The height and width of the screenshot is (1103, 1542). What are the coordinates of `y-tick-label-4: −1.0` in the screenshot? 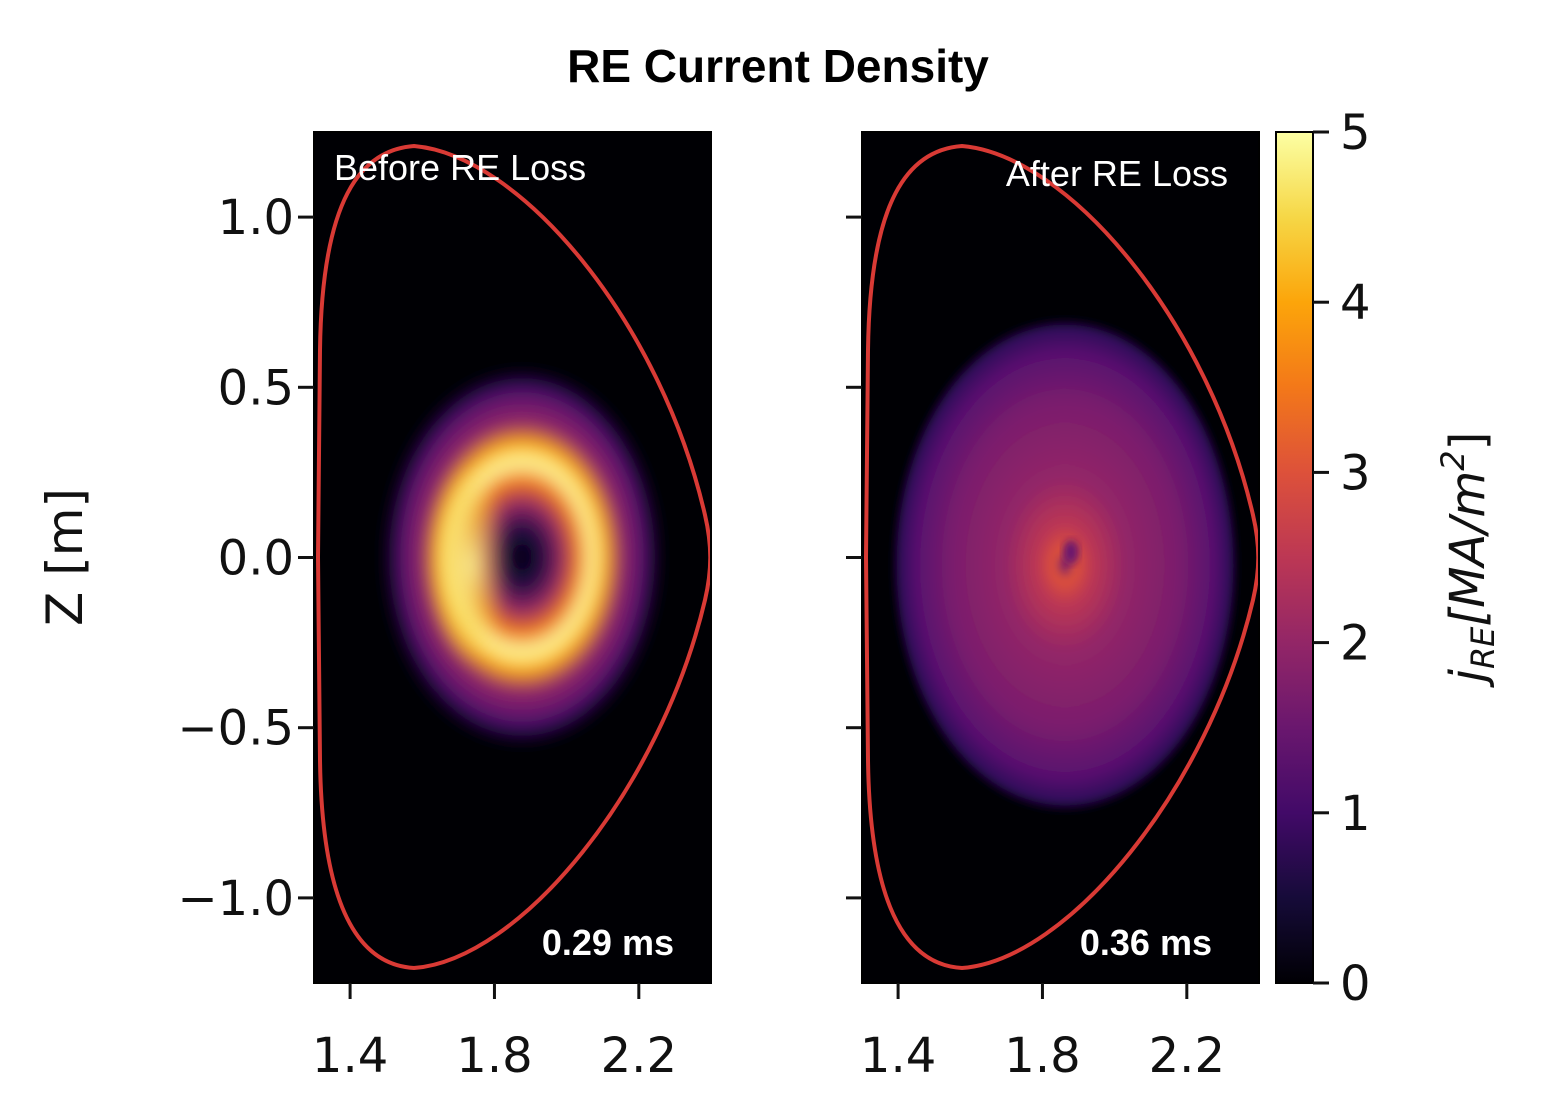 It's located at (235, 899).